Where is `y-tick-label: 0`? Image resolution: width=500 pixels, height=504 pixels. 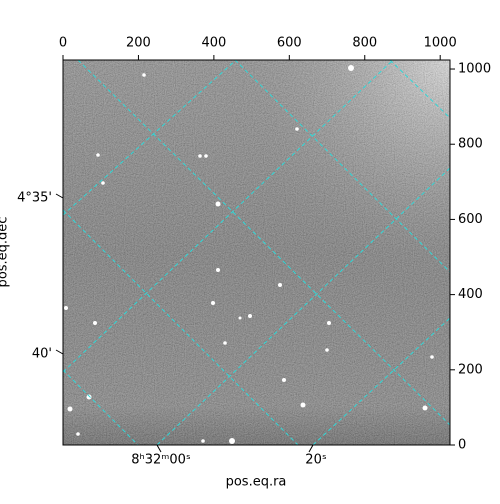 y-tick-label: 0 is located at coordinates (462, 445).